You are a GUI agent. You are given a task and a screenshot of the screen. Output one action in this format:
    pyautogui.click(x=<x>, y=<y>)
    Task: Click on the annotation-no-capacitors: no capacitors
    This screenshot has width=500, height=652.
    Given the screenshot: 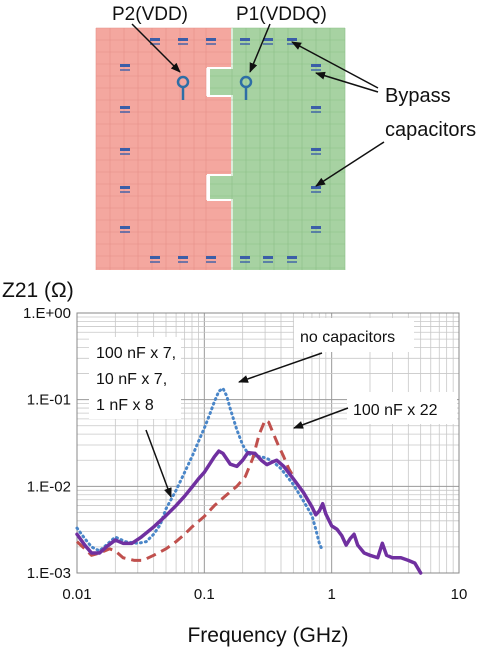 What is the action you would take?
    pyautogui.click(x=326, y=350)
    